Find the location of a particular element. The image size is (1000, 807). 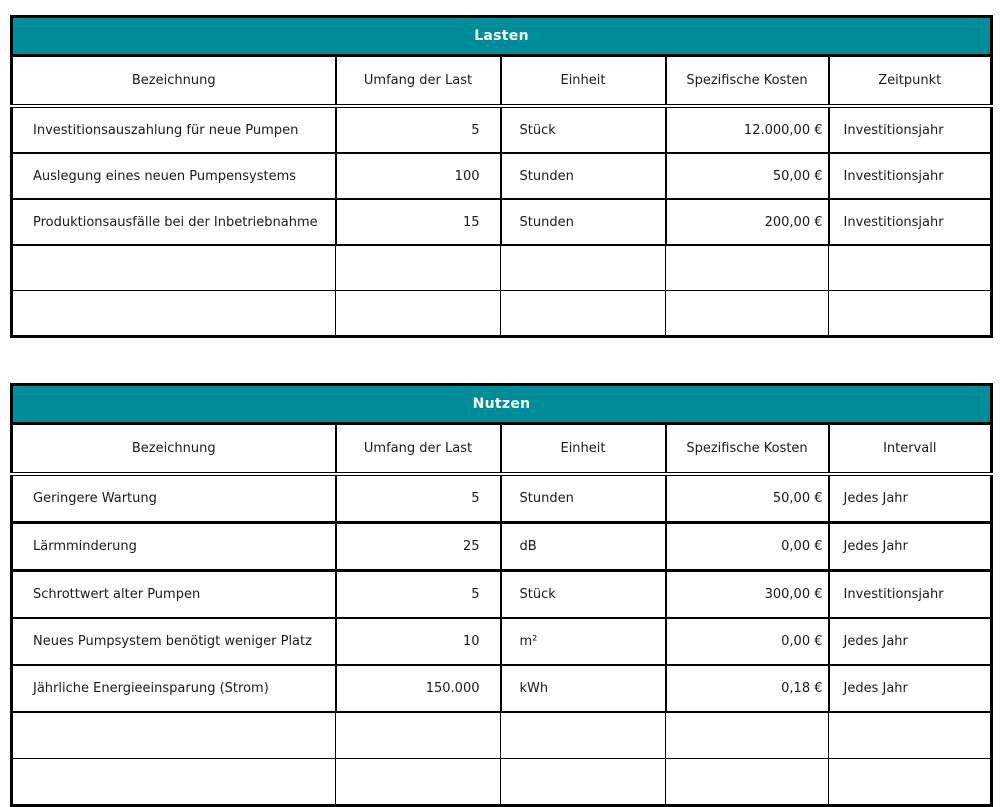

cell-bezeichnung: Lärmminderung is located at coordinates (173, 546).